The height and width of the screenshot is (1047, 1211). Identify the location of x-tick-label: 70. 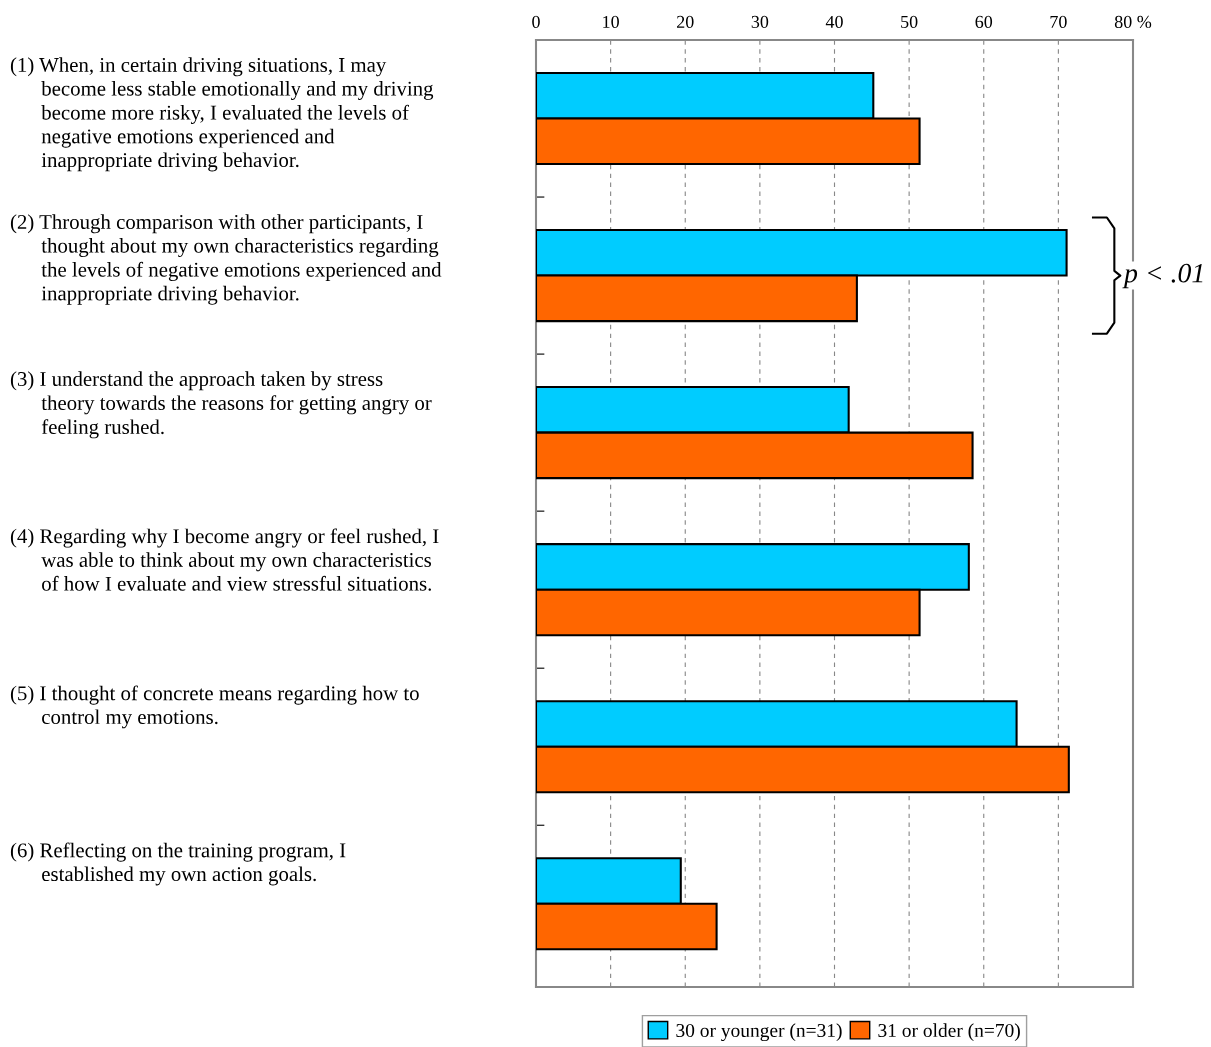
(1058, 21).